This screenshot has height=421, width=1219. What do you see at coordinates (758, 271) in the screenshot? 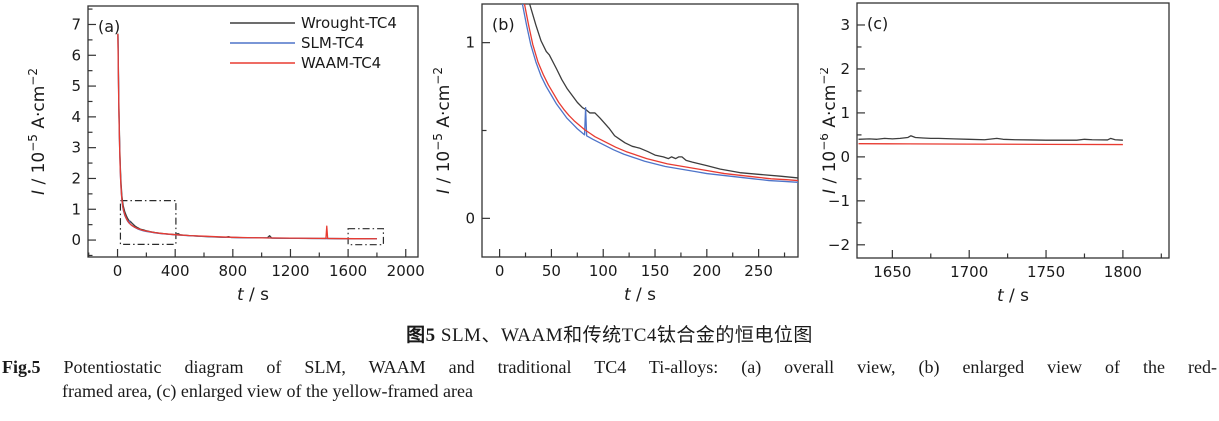
I see `x-tick-label: 250` at bounding box center [758, 271].